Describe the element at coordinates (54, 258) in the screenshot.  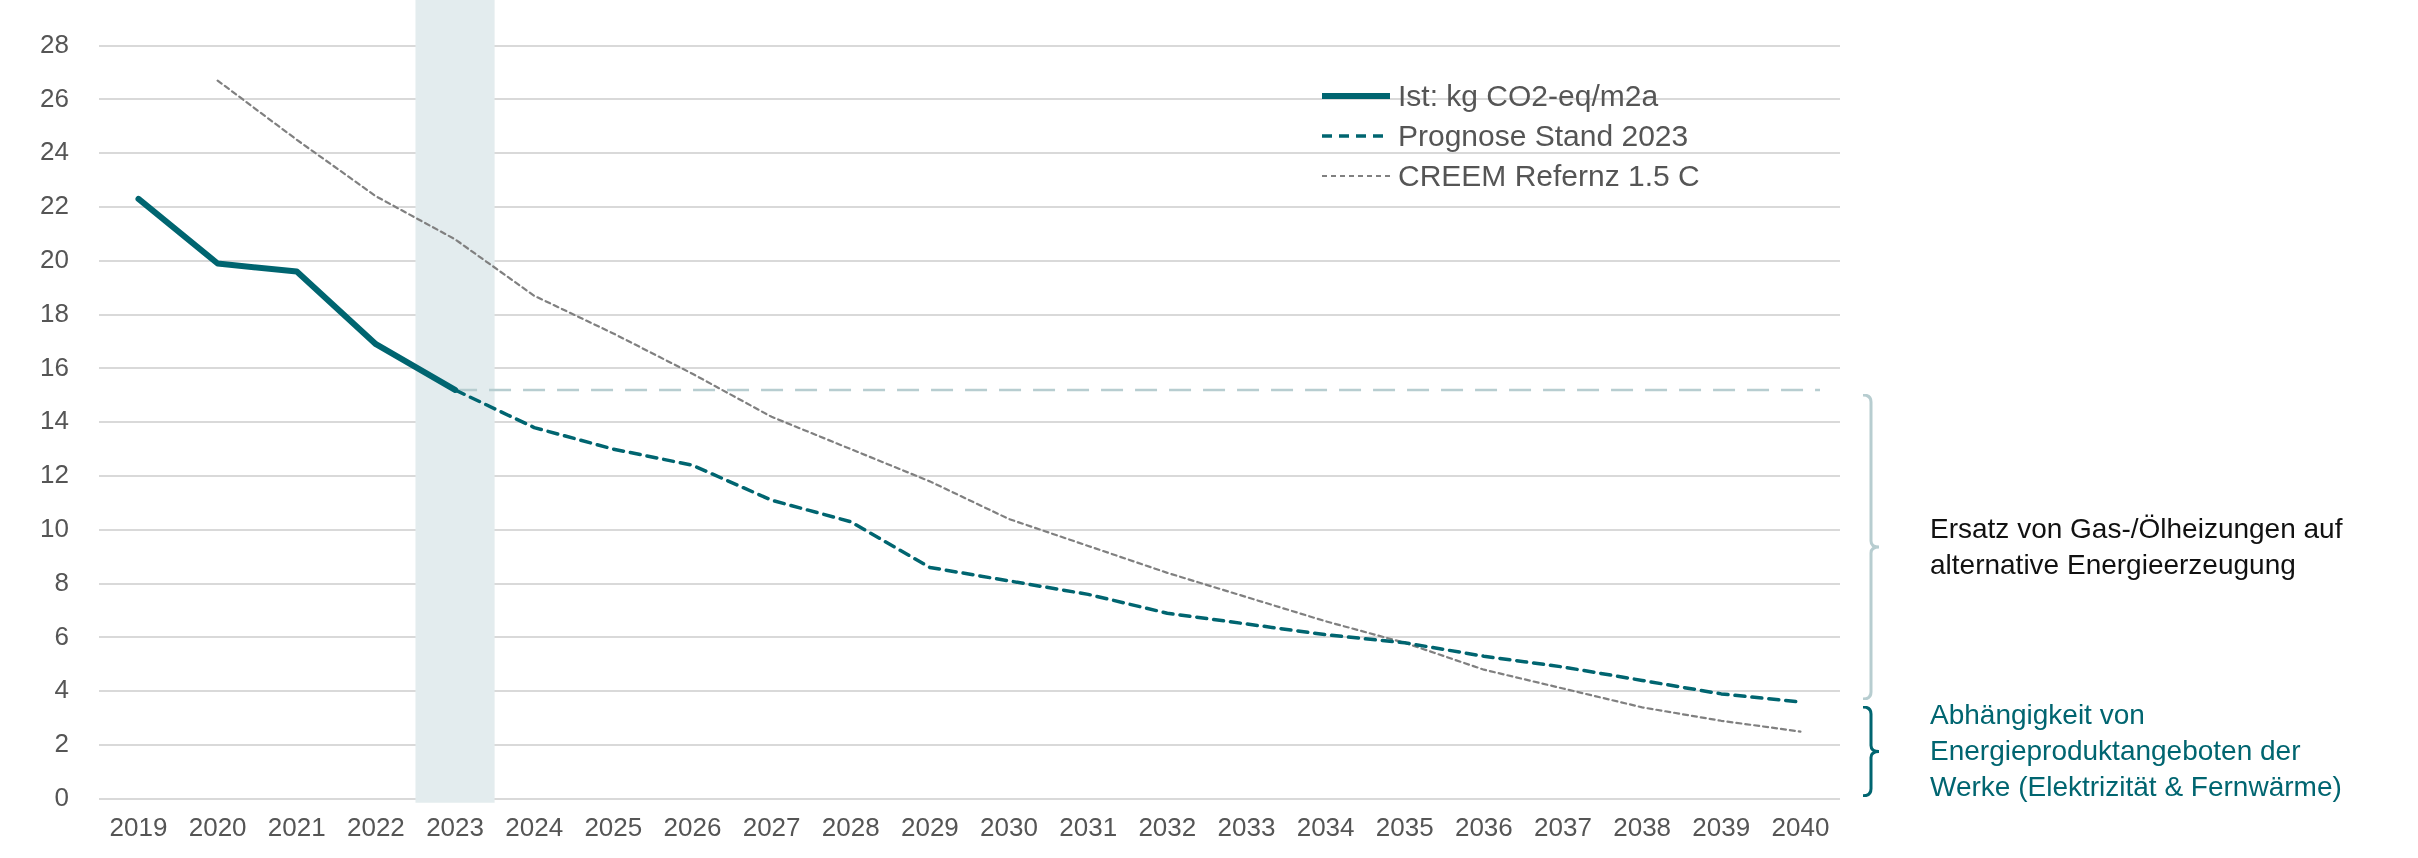
I see `y-tick-label: 20` at that location.